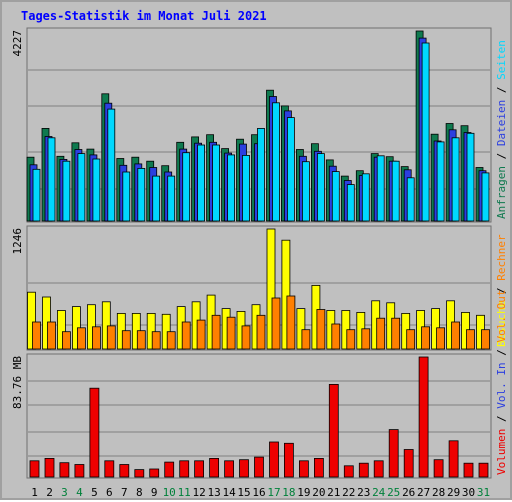  I want to click on x-tick-label-day-18: 18, so click(288, 492).